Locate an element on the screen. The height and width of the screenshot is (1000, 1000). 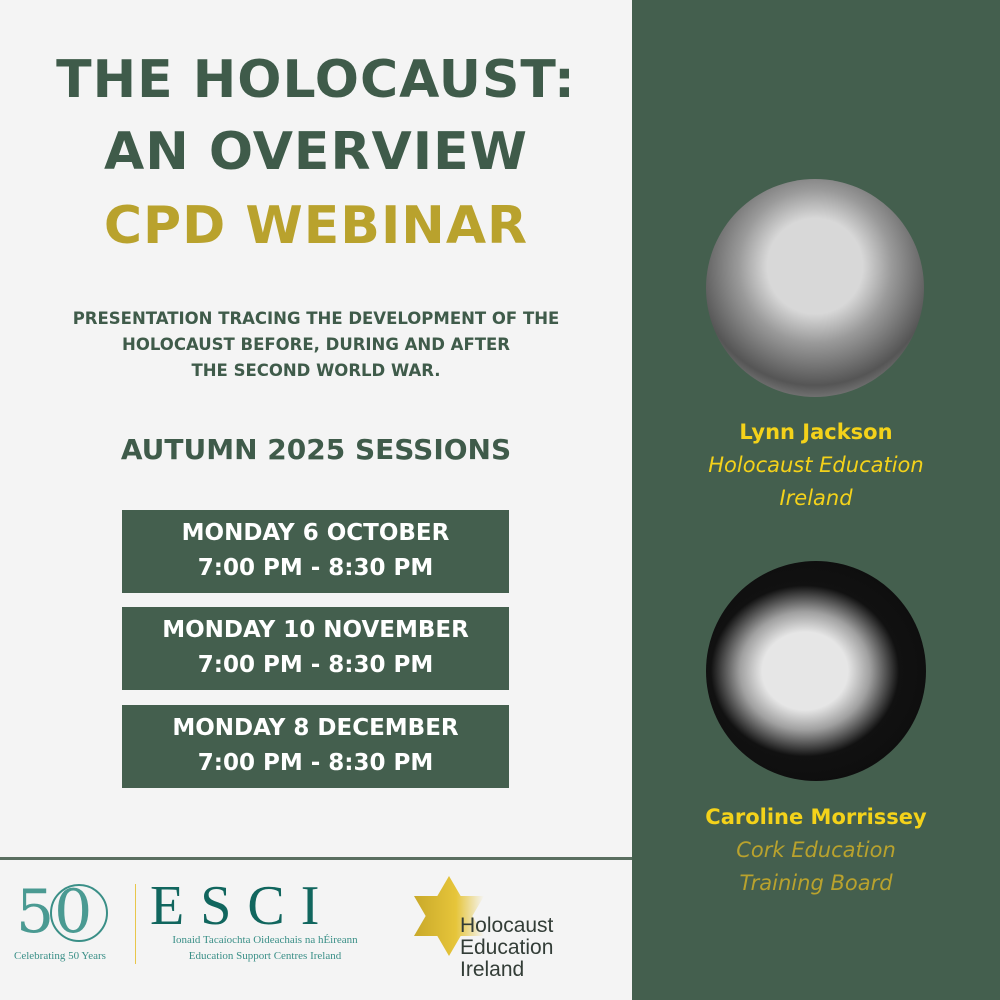
session-date: MONDAY 10 NOVEMBER is located at coordinates (315, 630).